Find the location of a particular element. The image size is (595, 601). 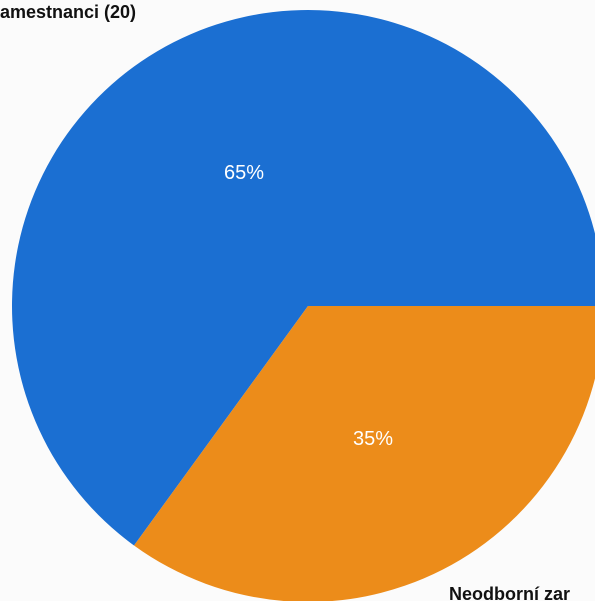

slice-label-0: 65% is located at coordinates (244, 173).